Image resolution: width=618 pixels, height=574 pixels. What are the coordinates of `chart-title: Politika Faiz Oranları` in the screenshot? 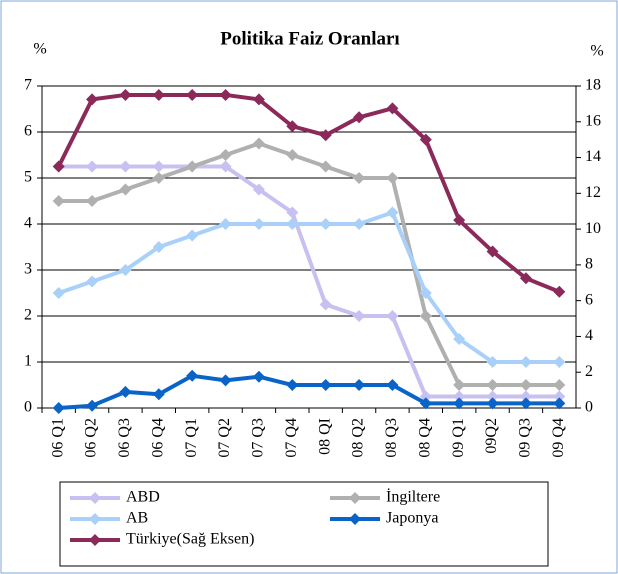 It's located at (309, 38).